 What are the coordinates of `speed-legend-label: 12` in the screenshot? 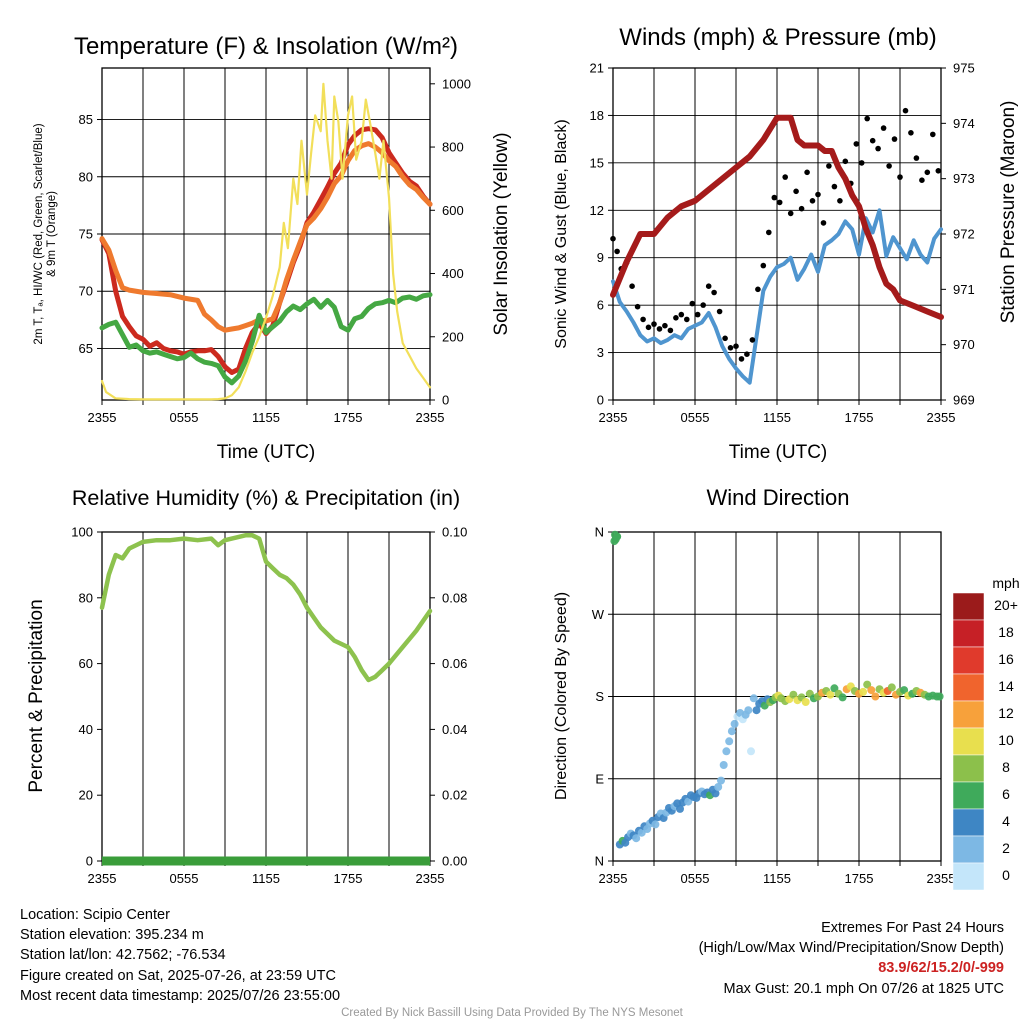 It's located at (1006, 713).